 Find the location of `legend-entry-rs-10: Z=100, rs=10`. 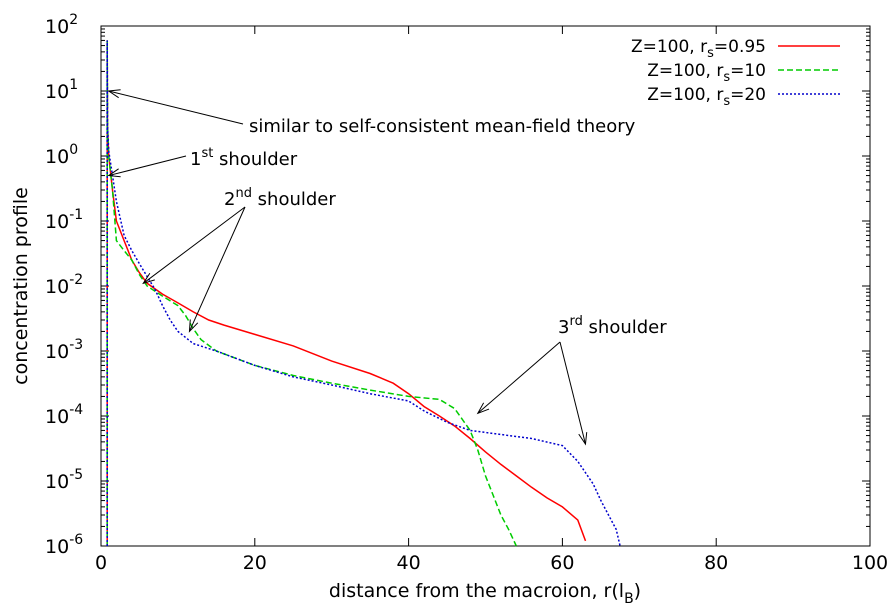

legend-entry-rs-10: Z=100, rs=10 is located at coordinates (743, 73).